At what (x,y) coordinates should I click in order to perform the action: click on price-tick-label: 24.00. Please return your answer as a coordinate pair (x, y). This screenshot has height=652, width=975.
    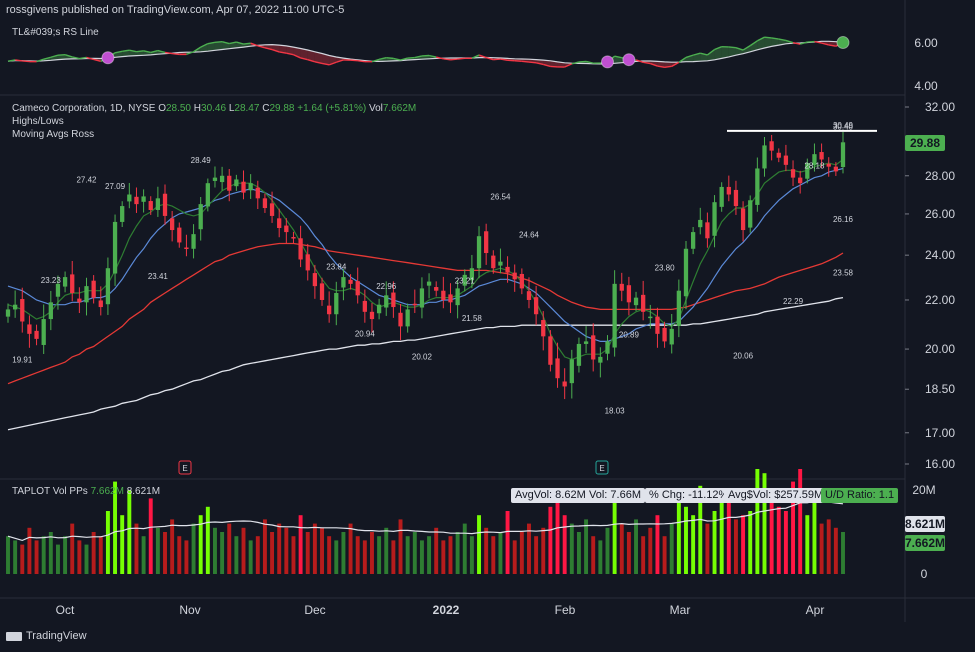
    Looking at the image, I should click on (940, 255).